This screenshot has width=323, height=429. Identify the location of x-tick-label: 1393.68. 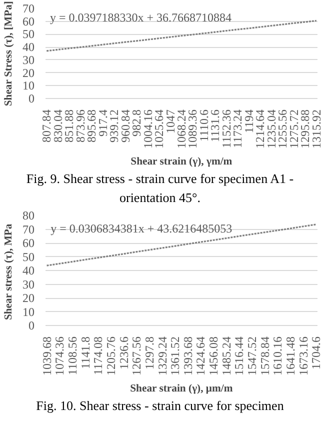
(187, 356).